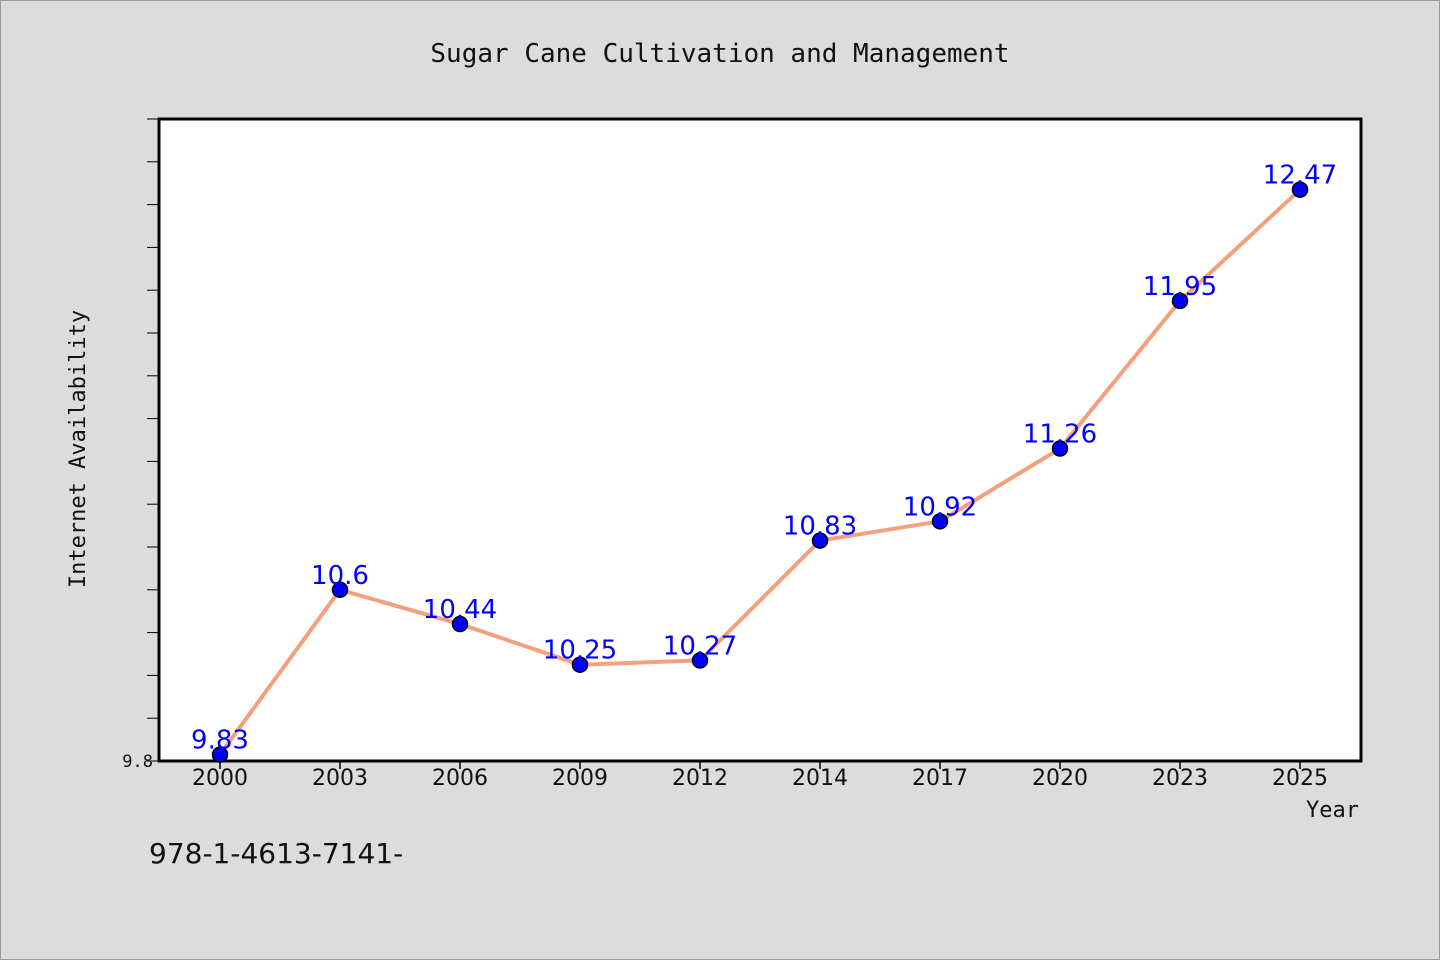 Image resolution: width=1440 pixels, height=960 pixels. Describe the element at coordinates (1180, 287) in the screenshot. I see `data-label: 11.95` at that location.